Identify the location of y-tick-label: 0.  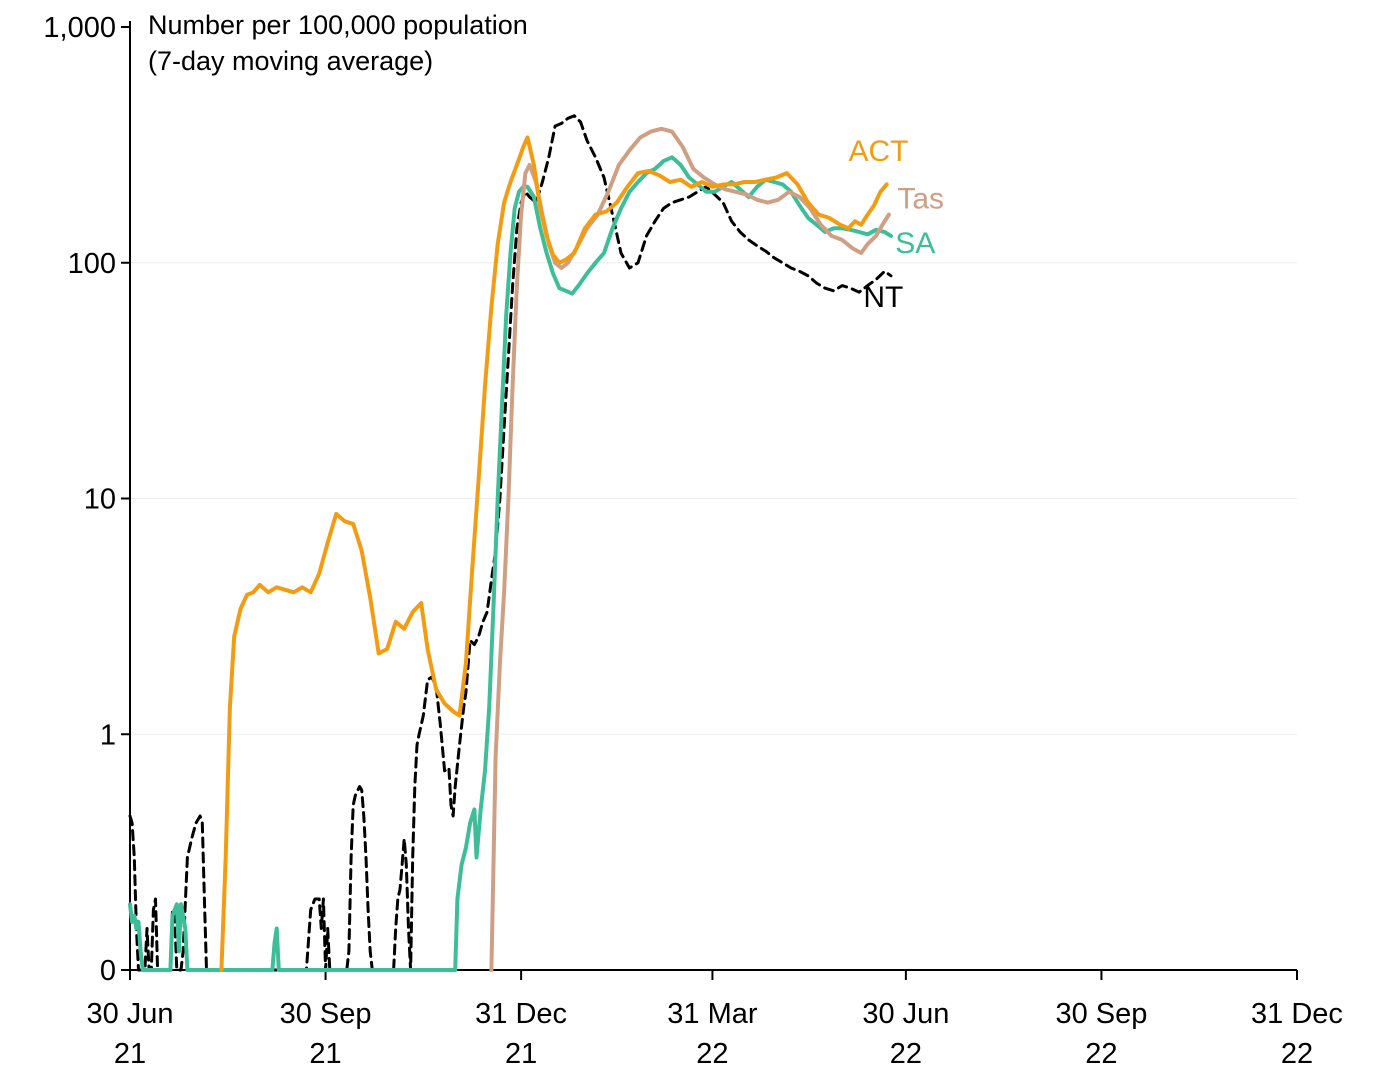
(108, 971).